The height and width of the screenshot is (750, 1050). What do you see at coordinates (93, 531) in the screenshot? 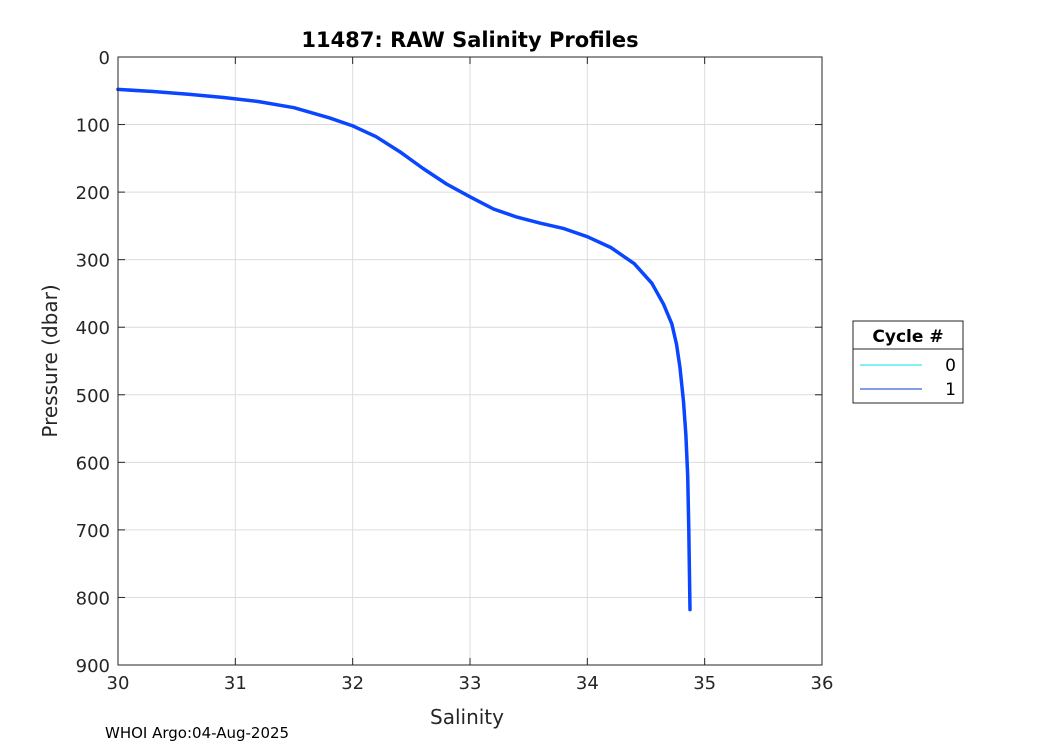
I see `y-tick-label: 700` at bounding box center [93, 531].